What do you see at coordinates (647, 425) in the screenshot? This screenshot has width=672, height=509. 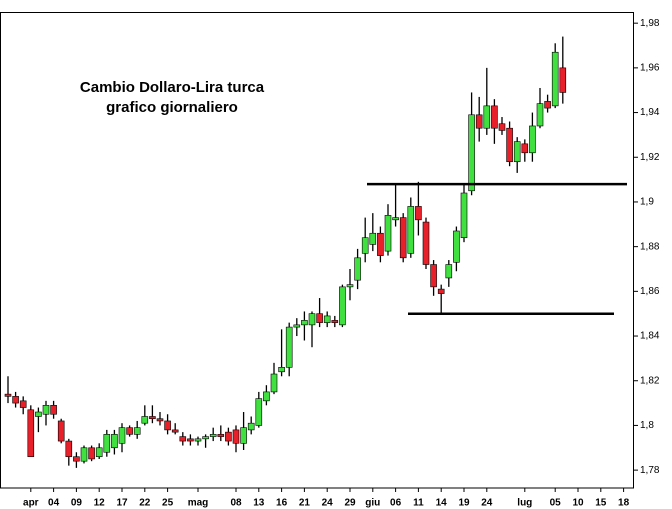 I see `y-tick-label: 1,8` at bounding box center [647, 425].